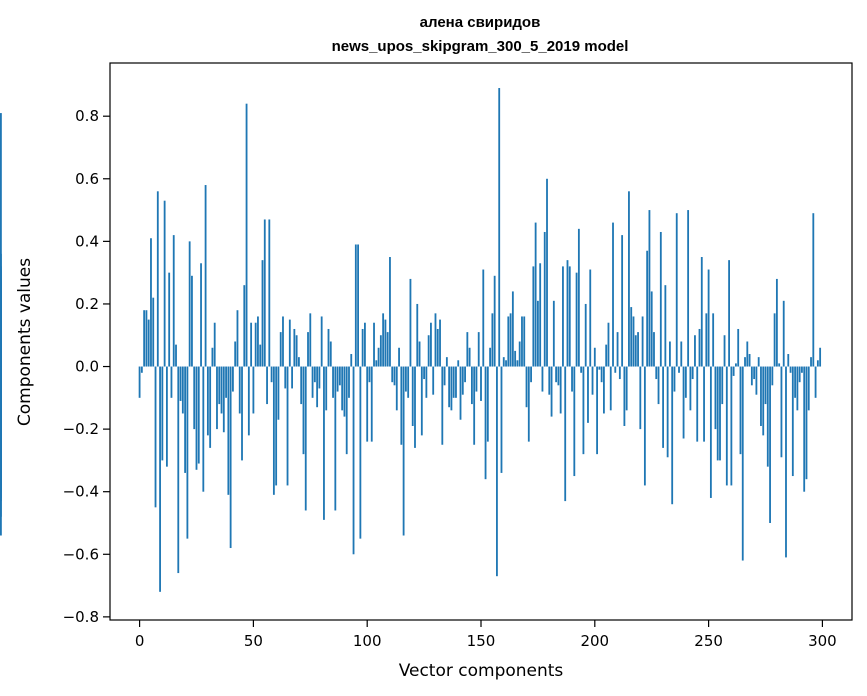 This screenshot has width=867, height=696. I want to click on y-axis-label: Components values, so click(25, 342).